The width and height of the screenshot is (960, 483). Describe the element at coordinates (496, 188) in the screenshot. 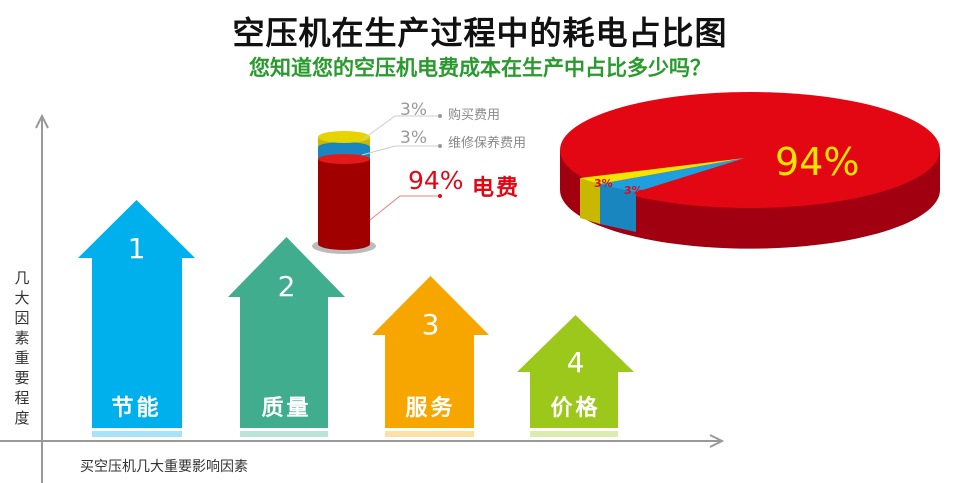

I see `legend-electricity-name: 电费` at that location.